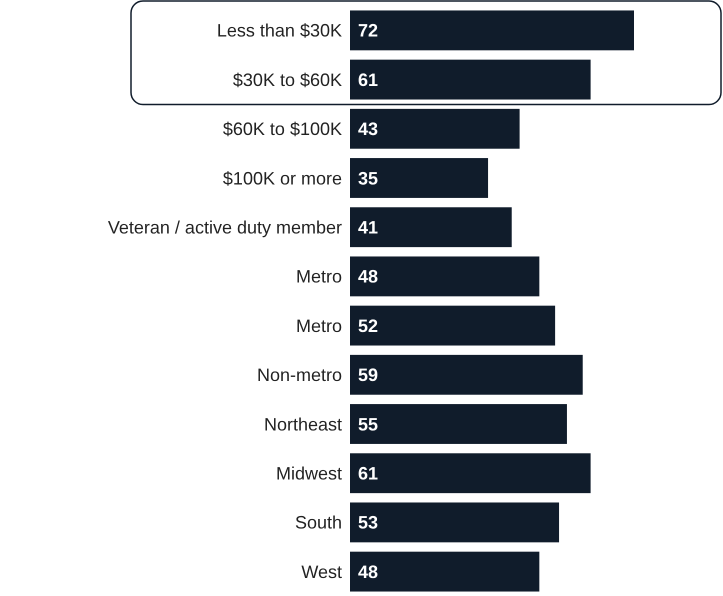  Describe the element at coordinates (321, 572) in the screenshot. I see `y-tick-label: West` at that location.